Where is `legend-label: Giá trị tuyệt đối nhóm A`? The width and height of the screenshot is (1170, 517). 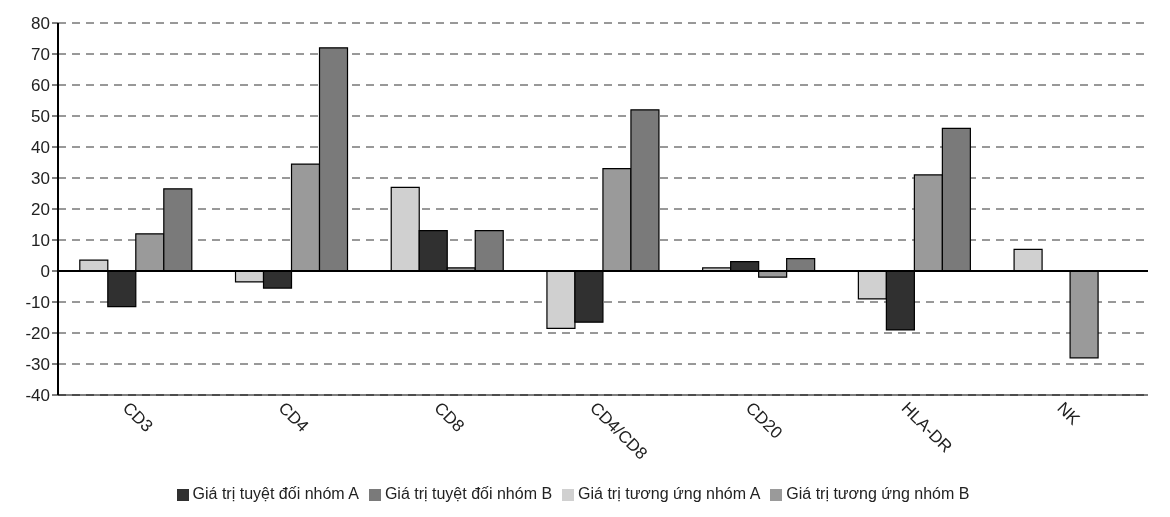
legend-label: Giá trị tuyệt đối nhóm A is located at coordinates (275, 493).